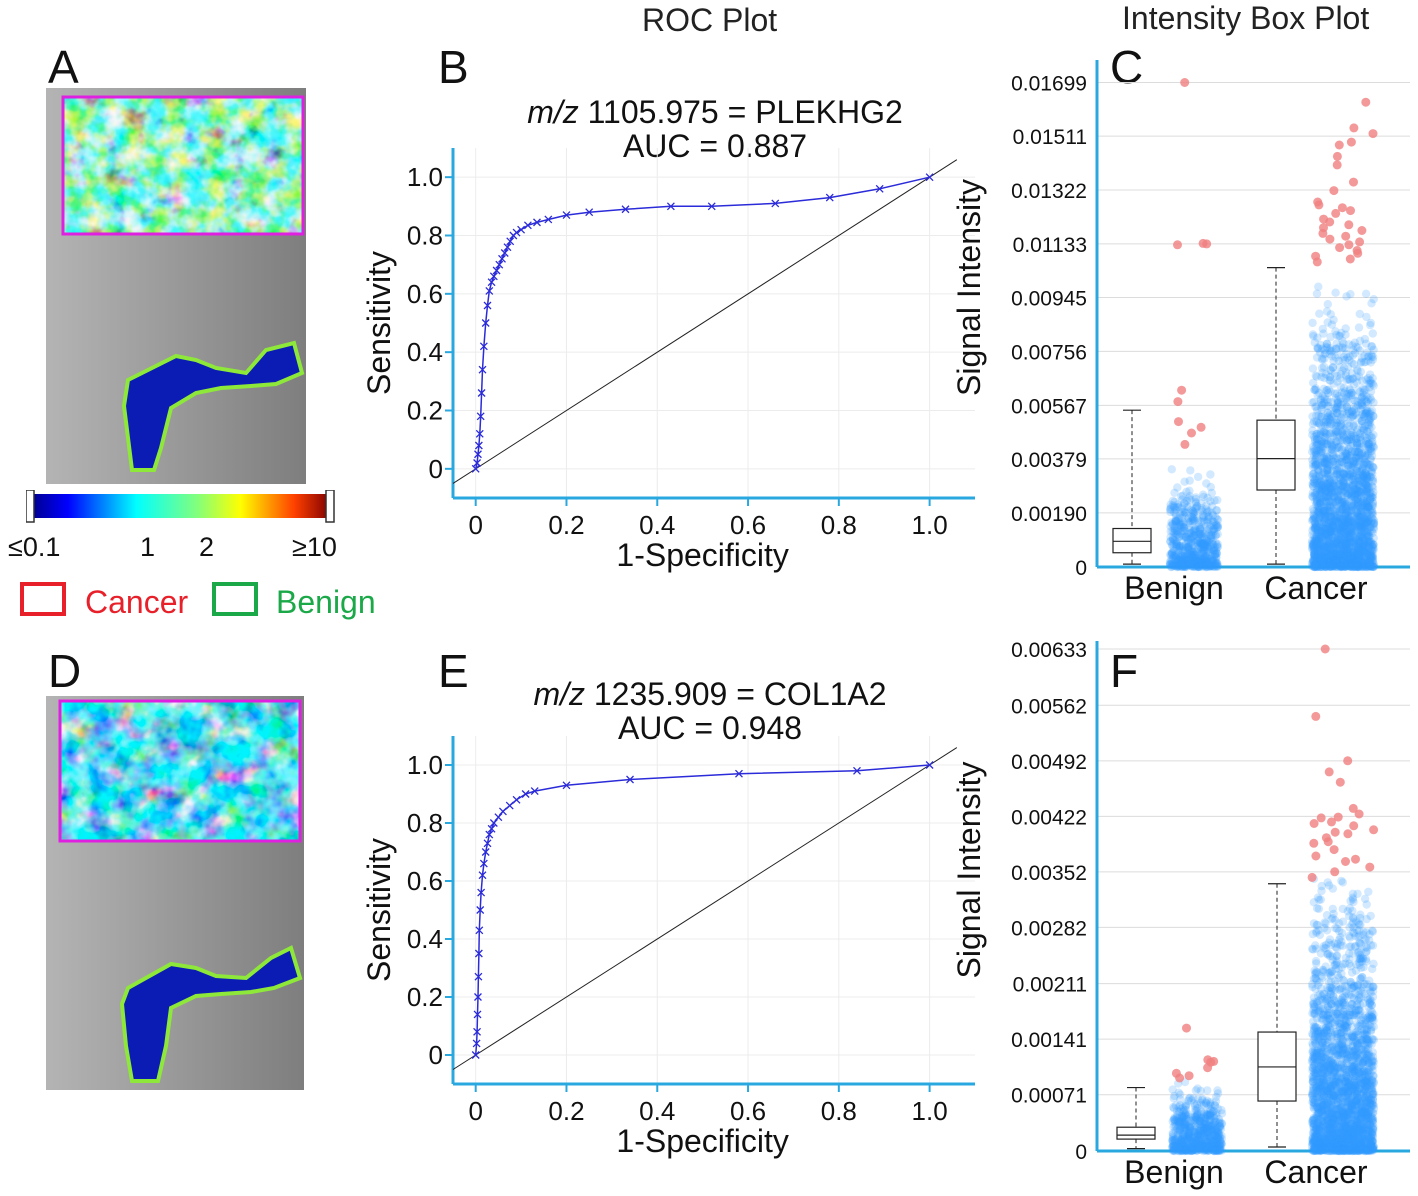 The width and height of the screenshot is (1418, 1196). Describe the element at coordinates (553, 112) in the screenshot. I see `roc-title-b-mz-prefix: m/z` at that location.